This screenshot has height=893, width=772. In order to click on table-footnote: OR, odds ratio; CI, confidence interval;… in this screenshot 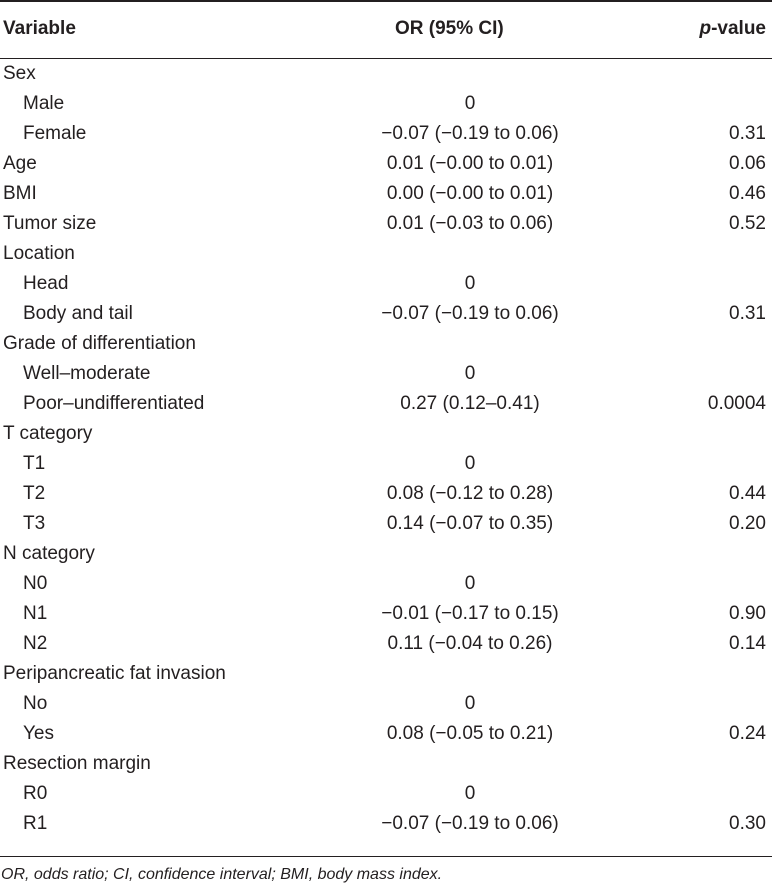, I will do `click(222, 874)`.